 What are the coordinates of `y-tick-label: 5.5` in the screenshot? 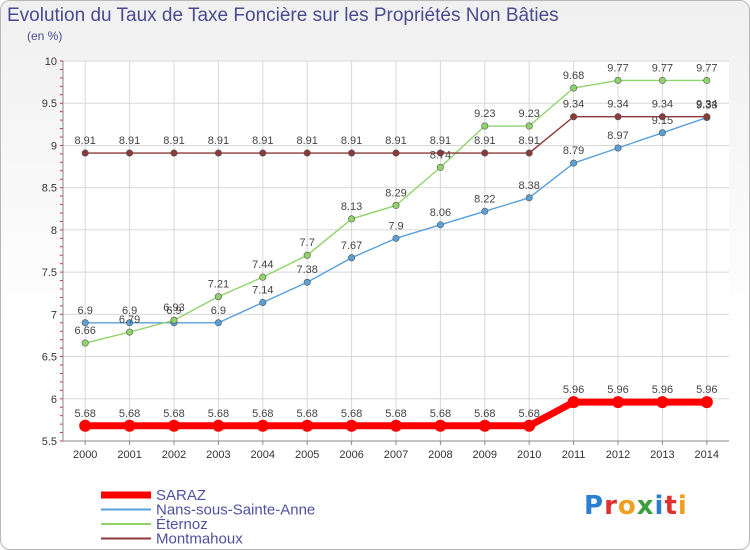 It's located at (49, 442).